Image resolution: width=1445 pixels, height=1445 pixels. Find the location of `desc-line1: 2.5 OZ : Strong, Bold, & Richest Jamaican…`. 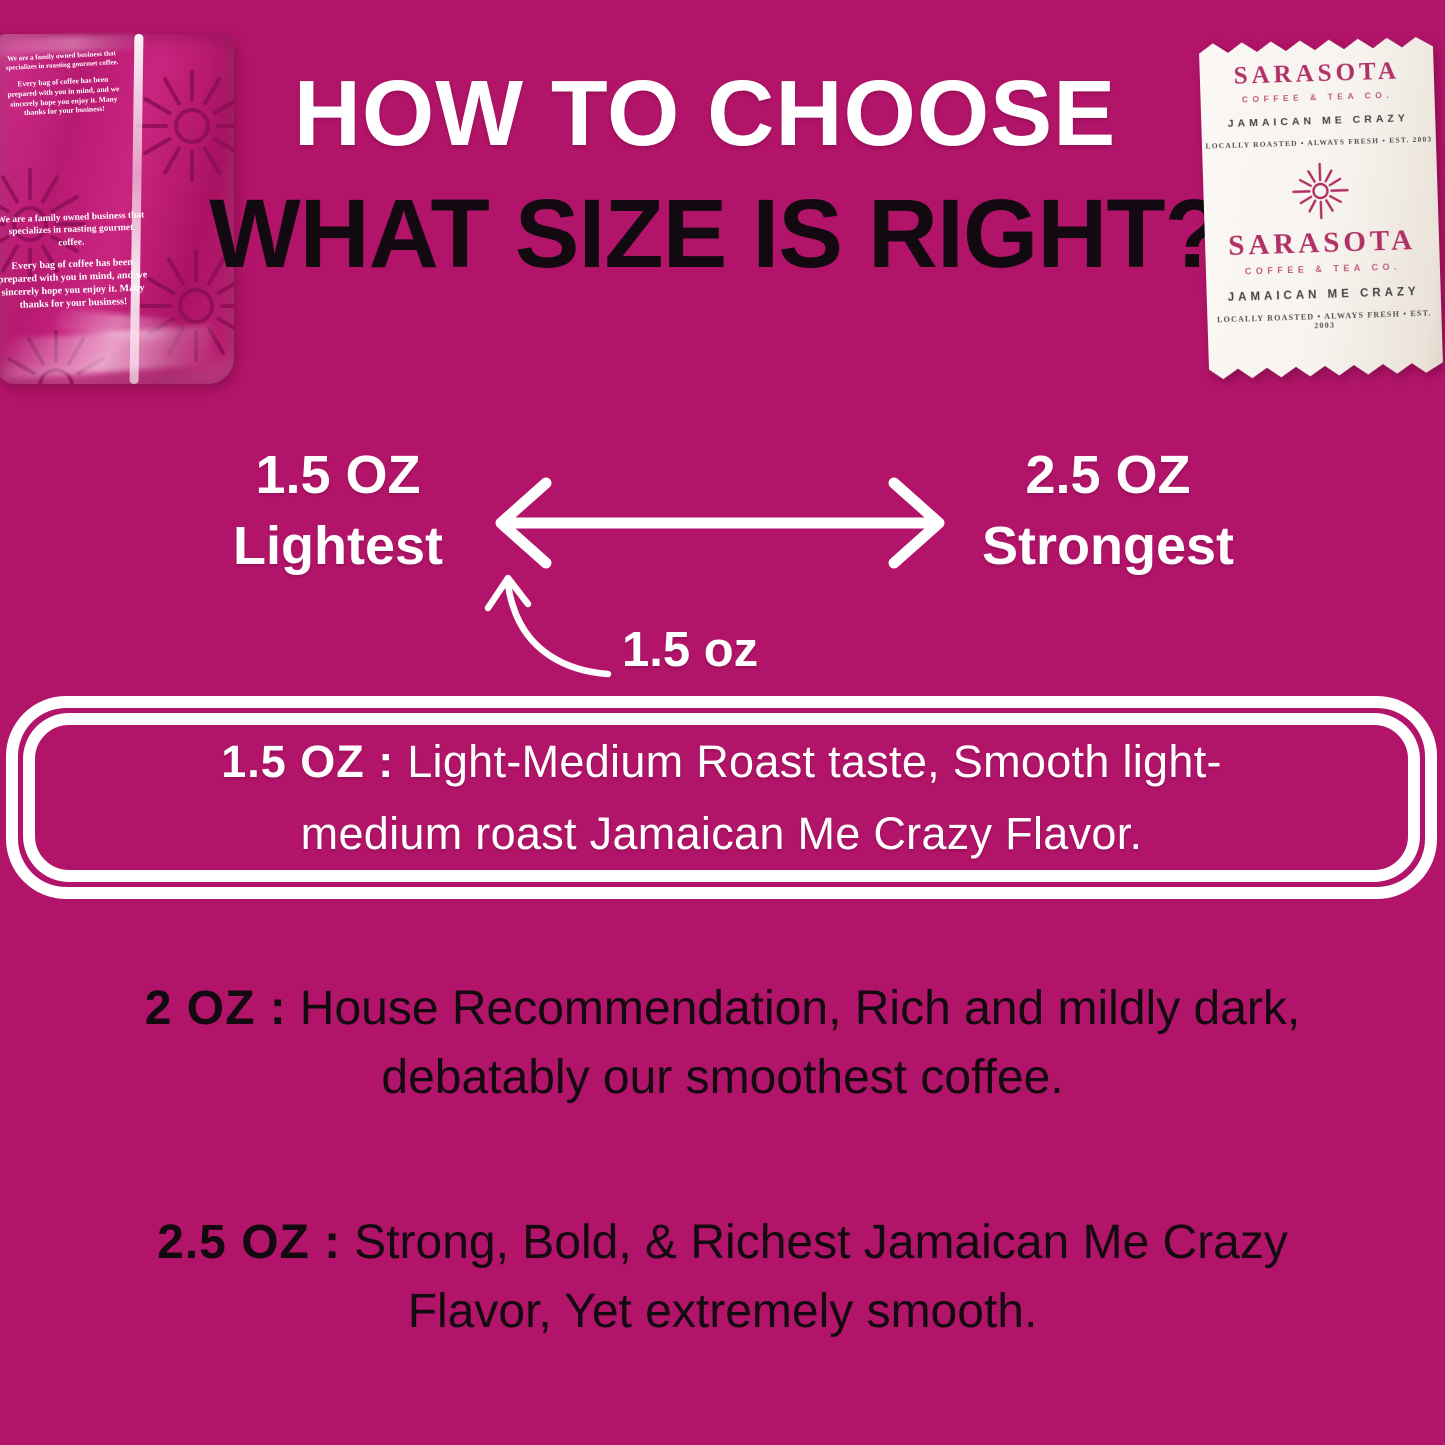

desc-line1: 2.5 OZ : Strong, Bold, & Richest Jamaican… is located at coordinates (722, 1242).